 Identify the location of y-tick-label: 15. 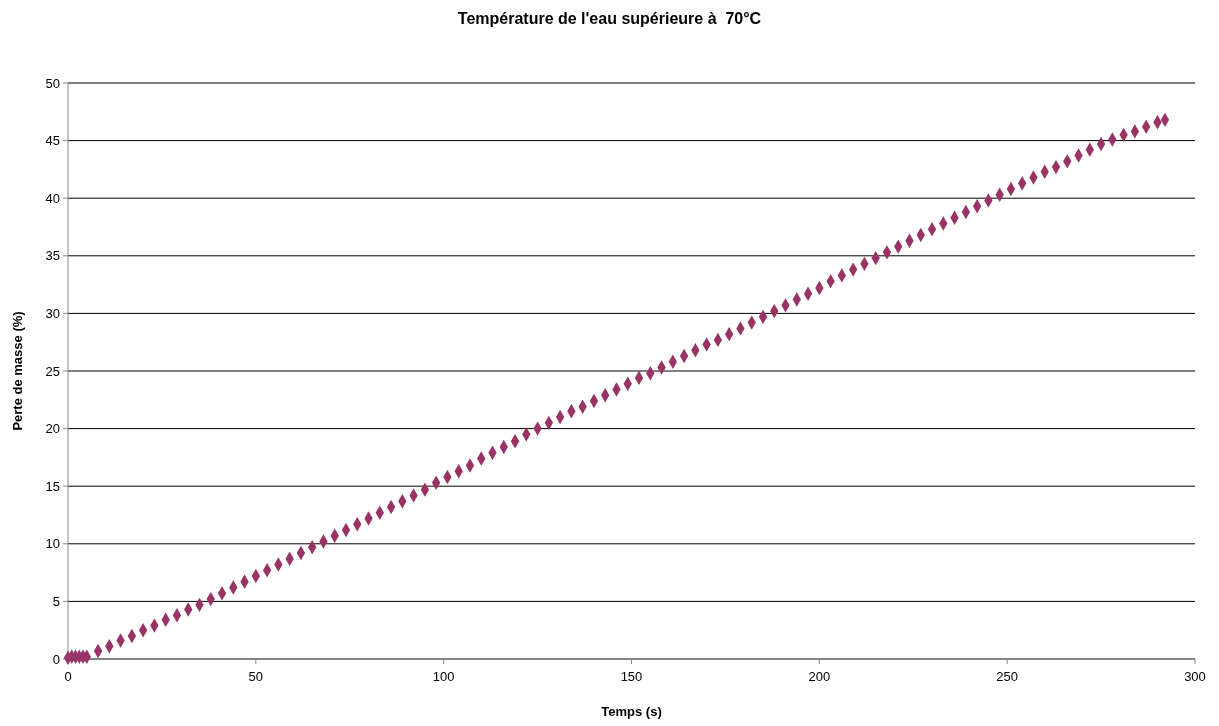
(52, 486).